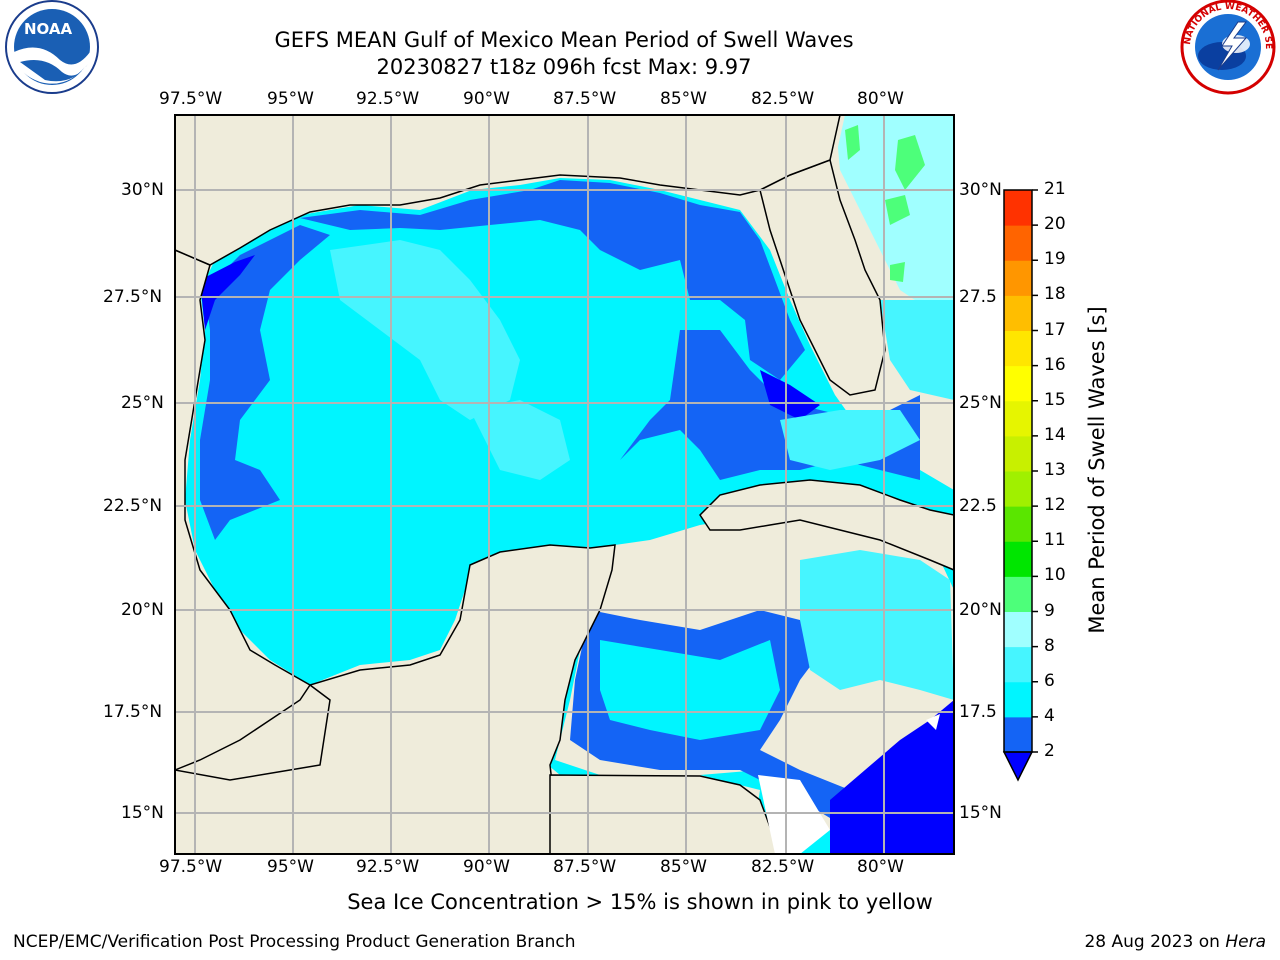 The height and width of the screenshot is (960, 1280). What do you see at coordinates (133, 506) in the screenshot?
I see `lat-label-left: 22.5°N` at bounding box center [133, 506].